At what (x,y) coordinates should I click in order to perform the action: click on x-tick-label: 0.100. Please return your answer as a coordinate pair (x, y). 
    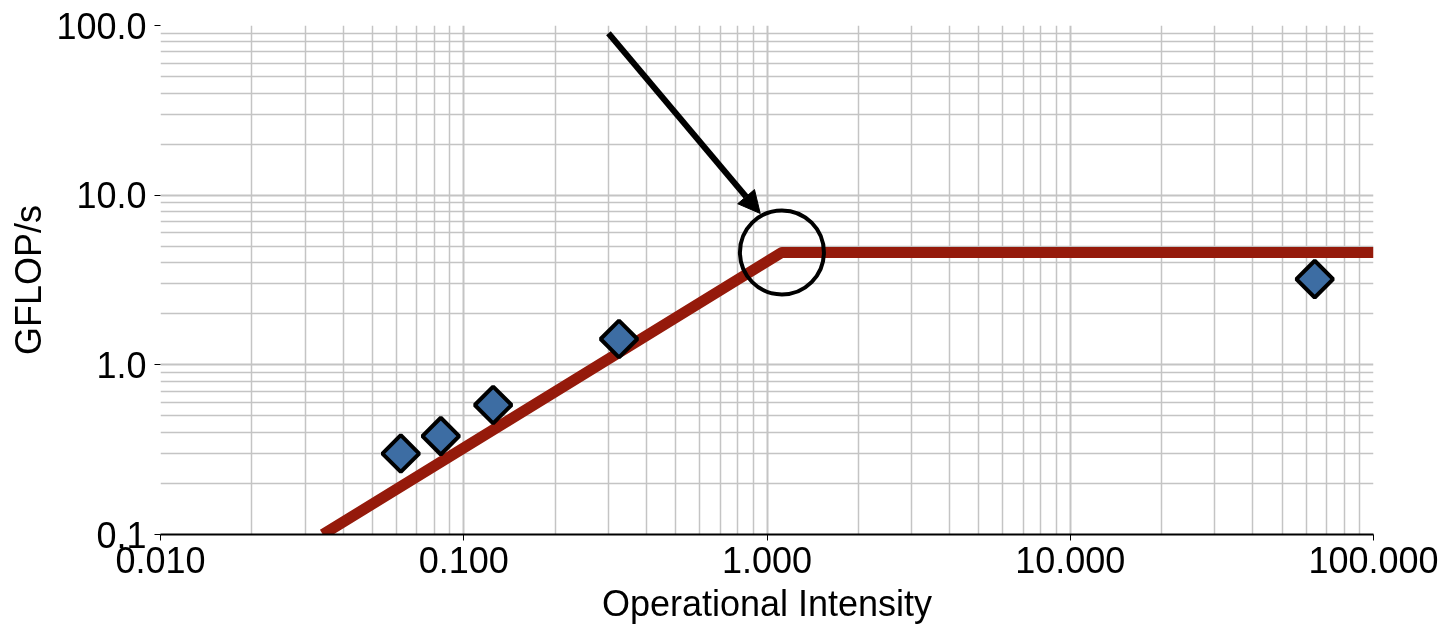
    Looking at the image, I should click on (463, 560).